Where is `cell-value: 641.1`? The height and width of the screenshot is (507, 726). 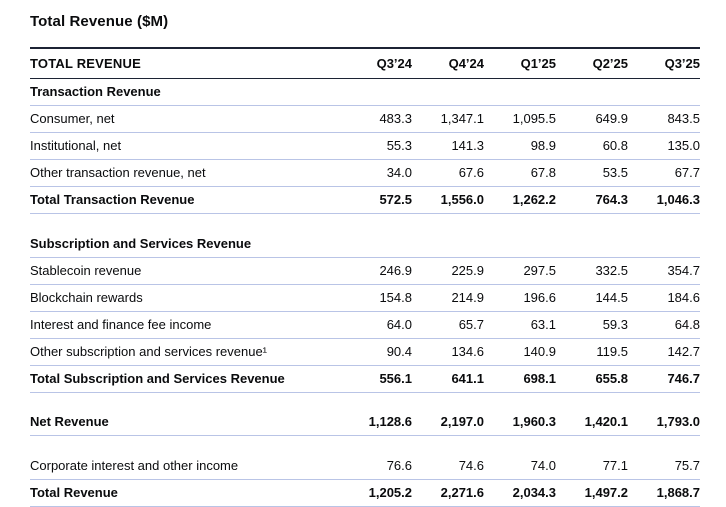 cell-value: 641.1 is located at coordinates (448, 379).